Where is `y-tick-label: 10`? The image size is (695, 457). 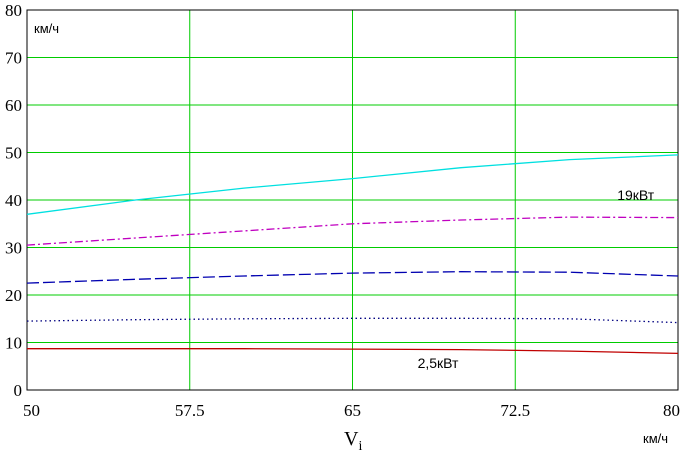 y-tick-label: 10 is located at coordinates (13, 343).